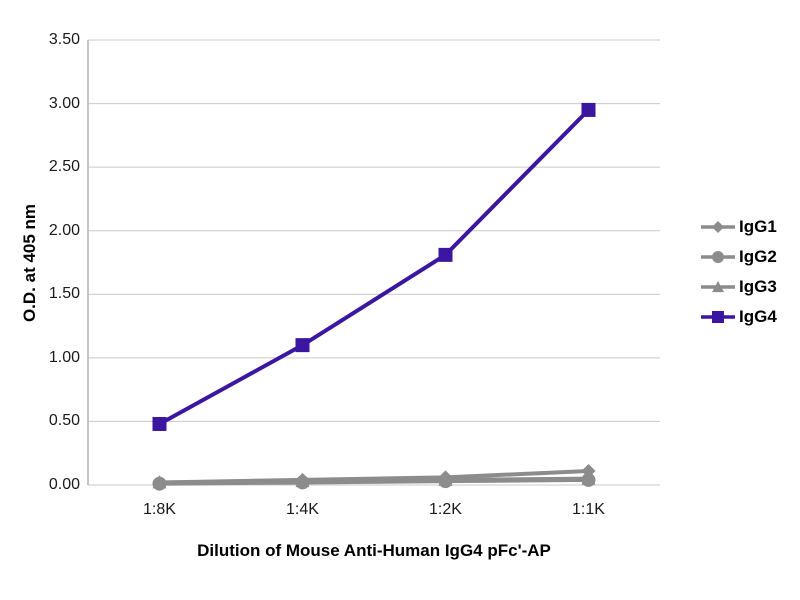 The image size is (800, 600). I want to click on y-axis-title: O.D. at 405 nm, so click(29, 263).